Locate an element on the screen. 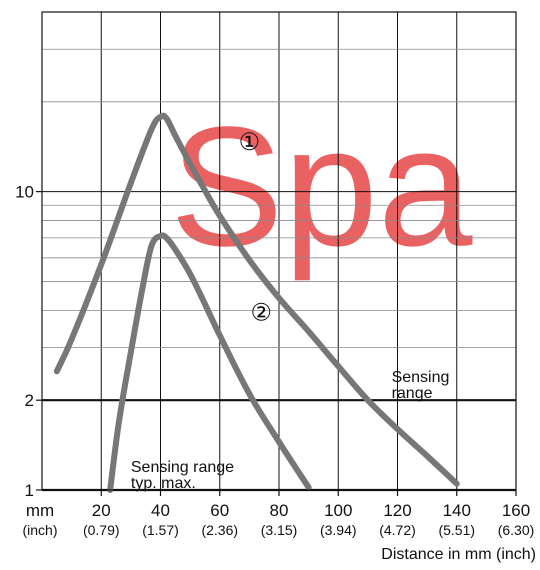 The width and height of the screenshot is (540, 570). y-tick-label: 2 is located at coordinates (29, 400).